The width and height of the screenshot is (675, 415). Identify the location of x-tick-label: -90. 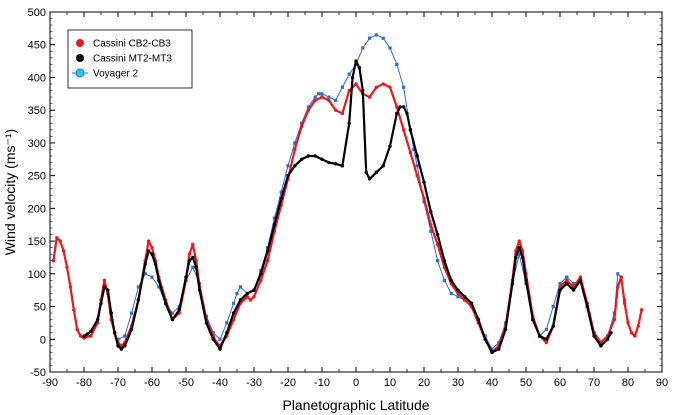
(50, 383).